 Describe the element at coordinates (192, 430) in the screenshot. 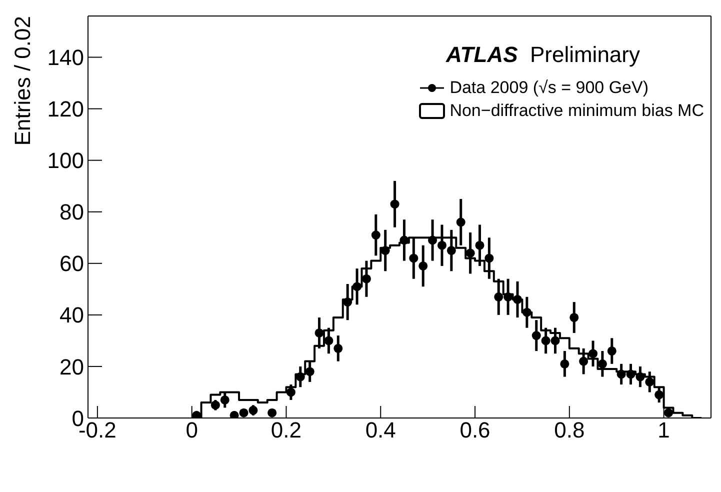

I see `x-tick-label: 0` at that location.